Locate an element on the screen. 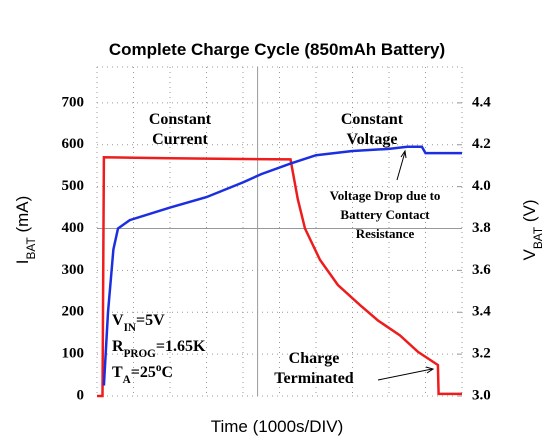  y2-tick-label: 4.4 is located at coordinates (481, 102).